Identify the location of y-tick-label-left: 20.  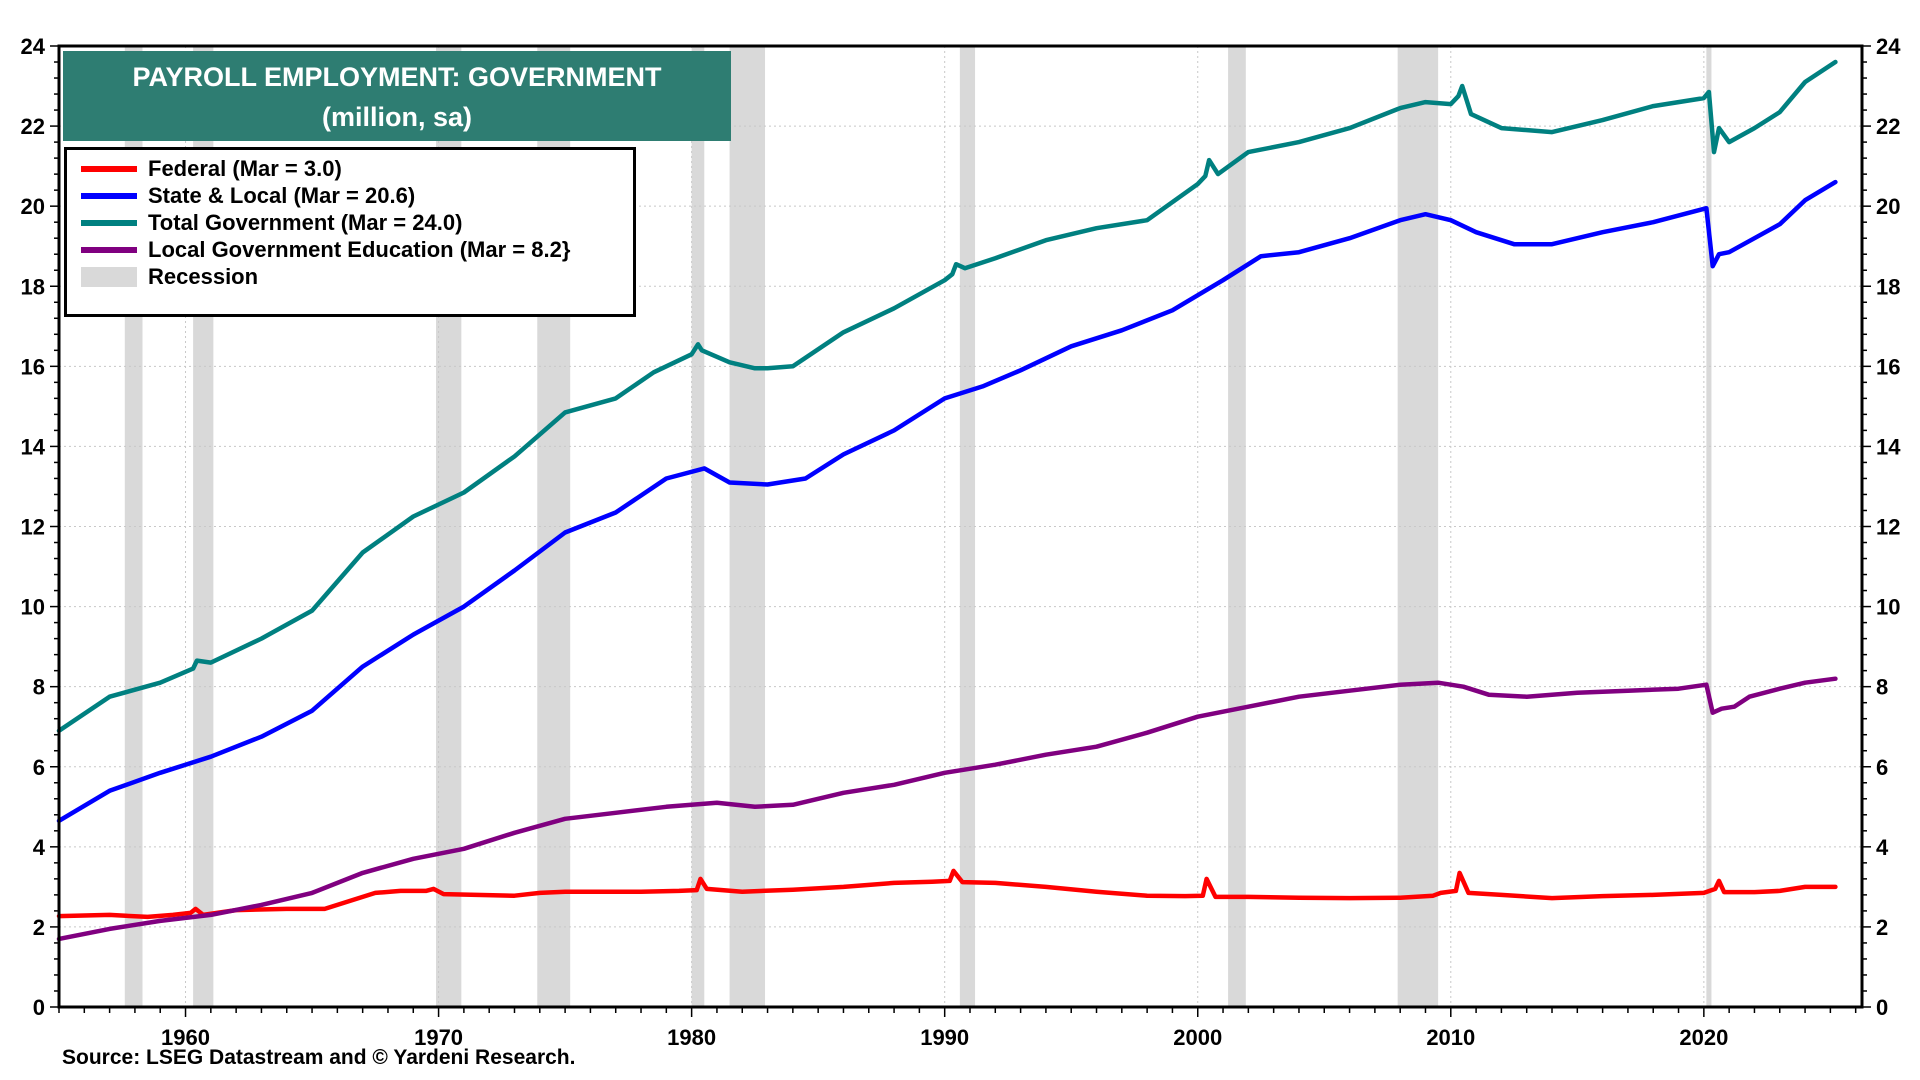
(33, 206).